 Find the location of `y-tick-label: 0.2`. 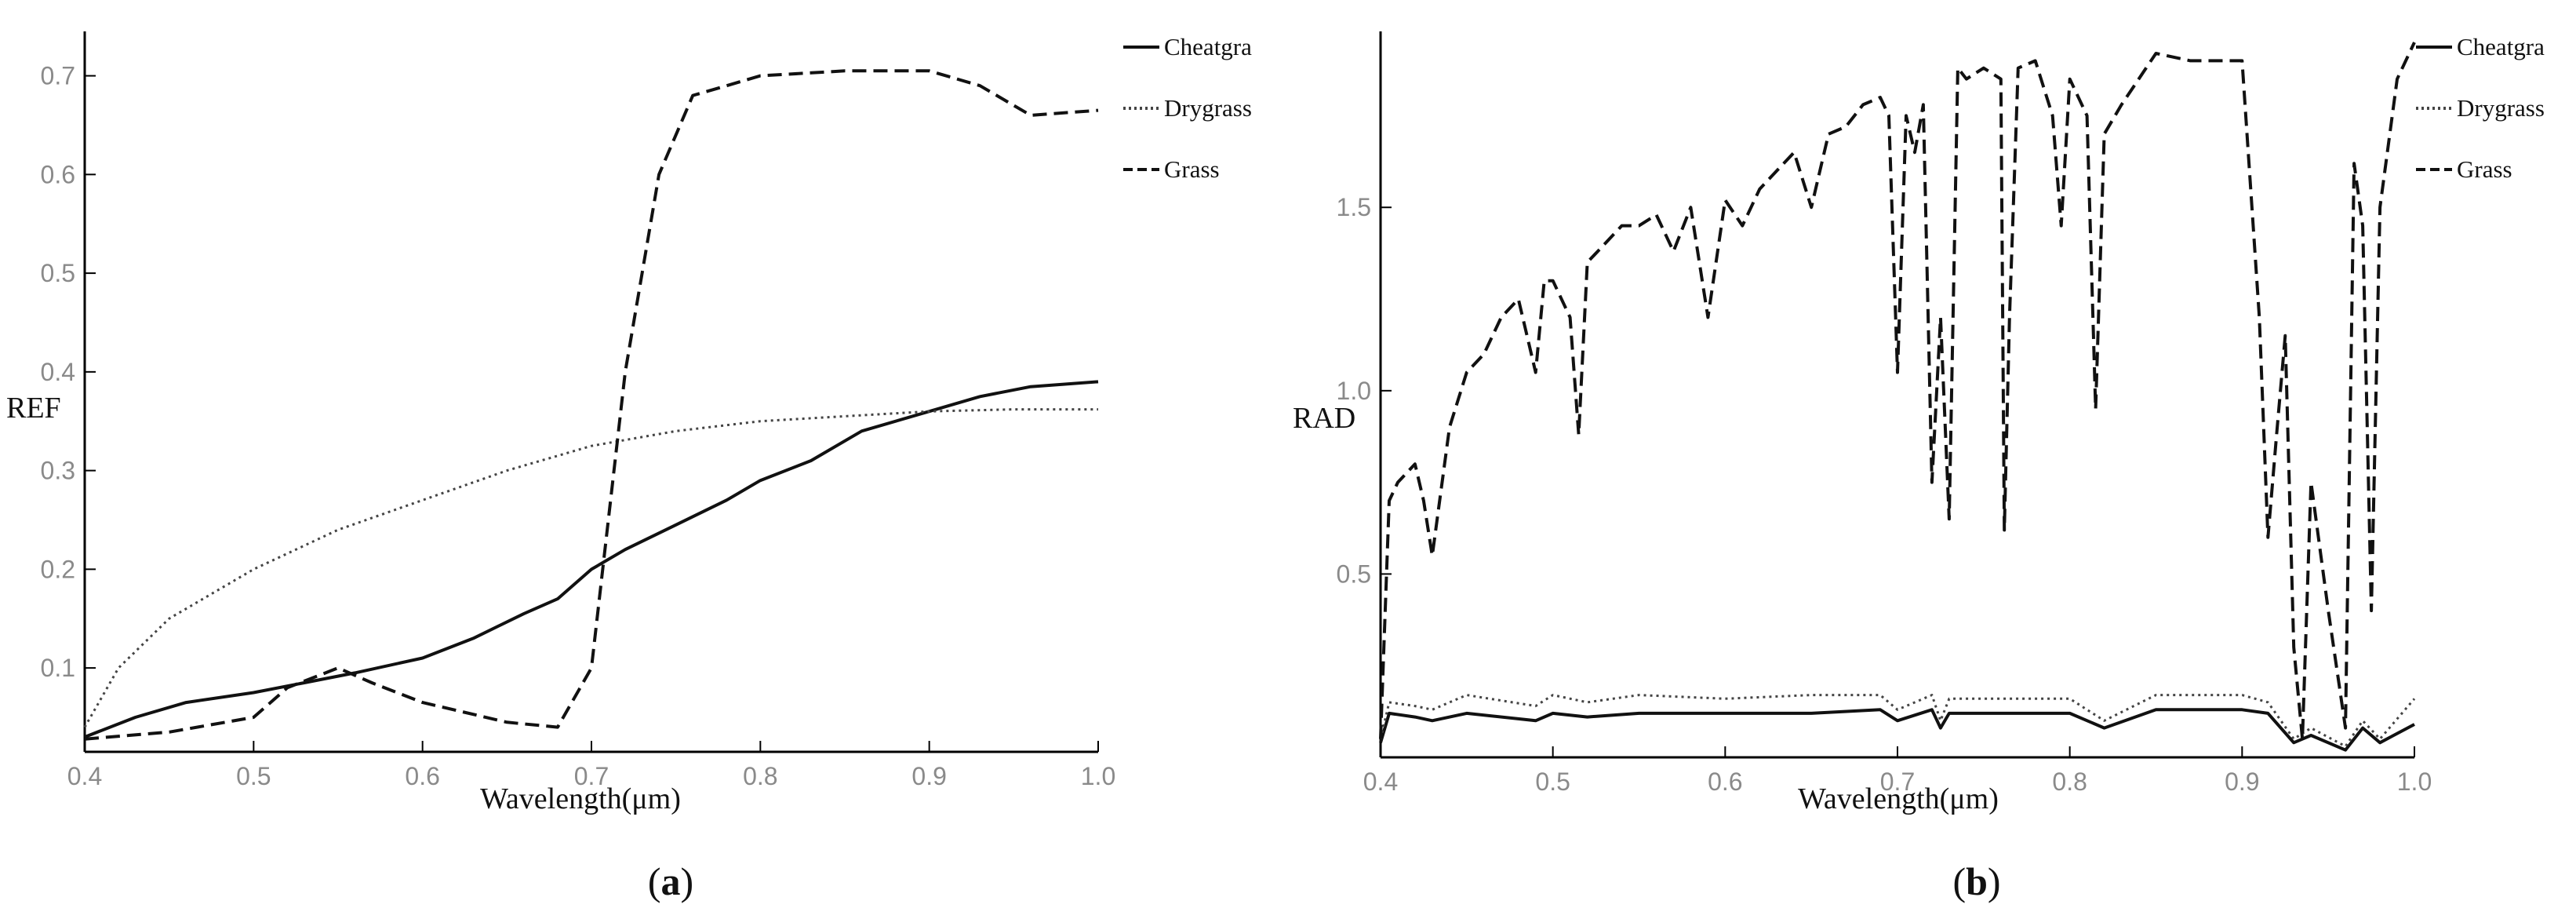

y-tick-label: 0.2 is located at coordinates (58, 569).